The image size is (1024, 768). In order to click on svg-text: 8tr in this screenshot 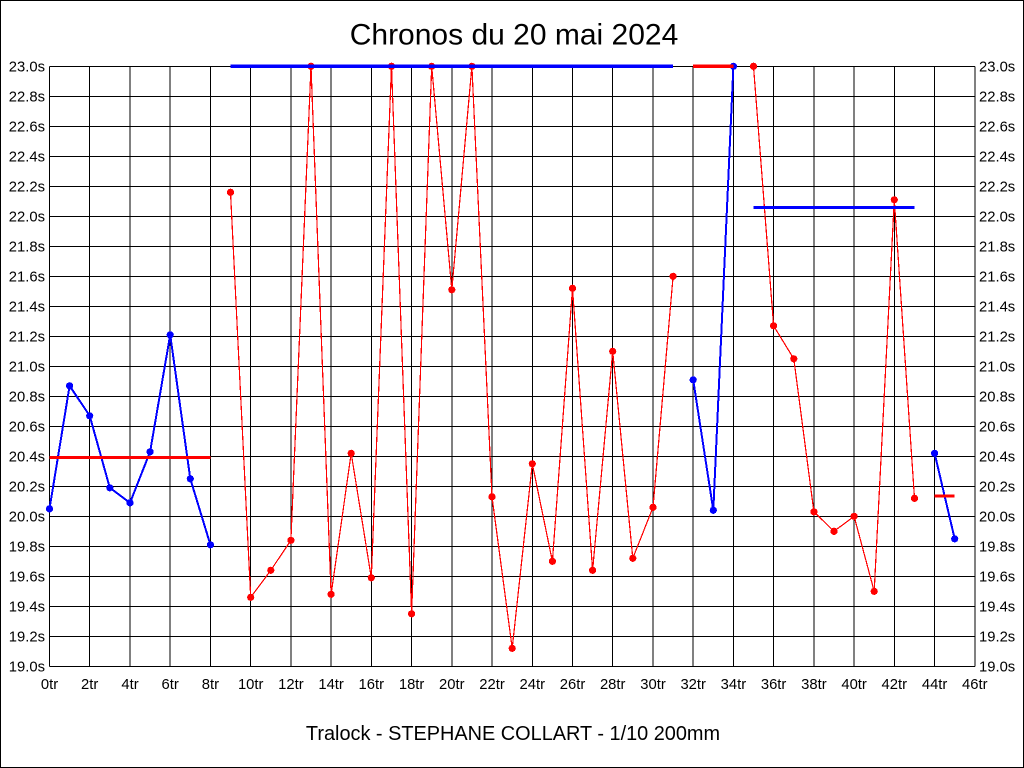, I will do `click(210, 685)`.